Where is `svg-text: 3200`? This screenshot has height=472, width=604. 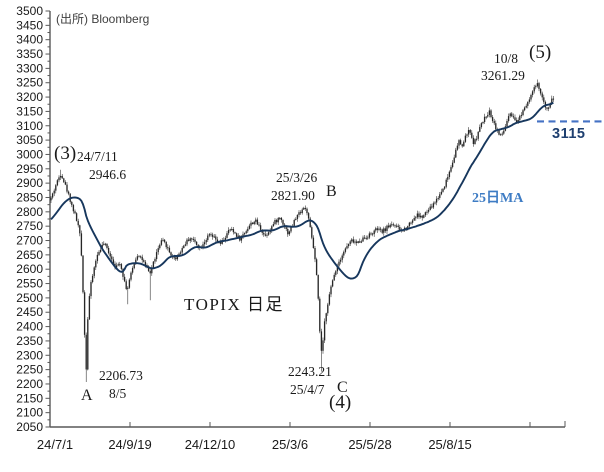 svg-text: 3200 is located at coordinates (29, 97).